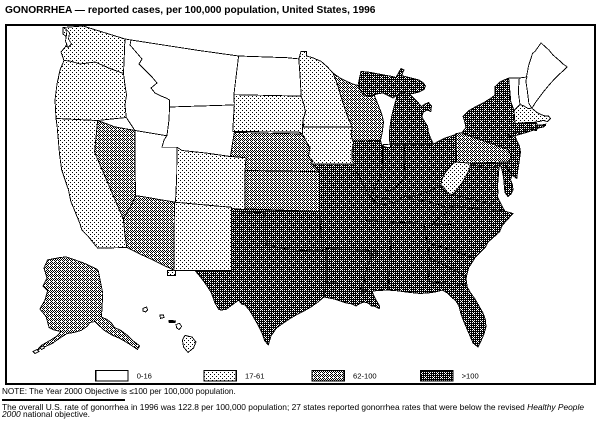  I want to click on svg-text: 62-100, so click(365, 375).